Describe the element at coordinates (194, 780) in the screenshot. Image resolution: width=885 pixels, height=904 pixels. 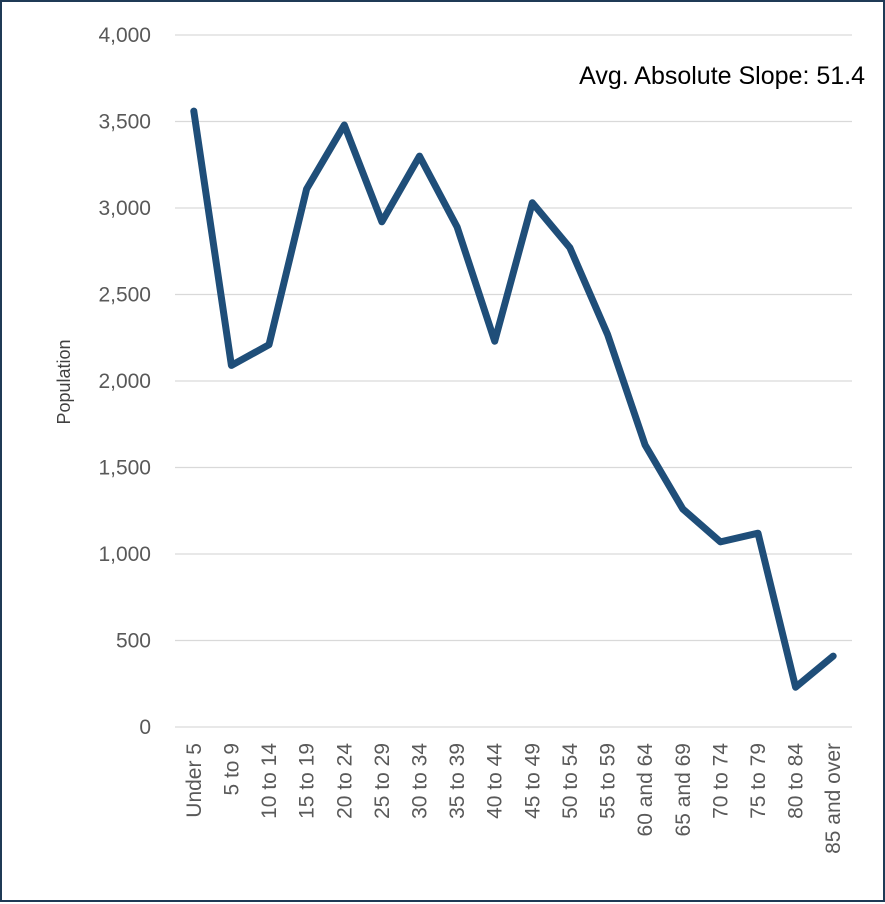
I see `x-tick-label: Under 5` at that location.